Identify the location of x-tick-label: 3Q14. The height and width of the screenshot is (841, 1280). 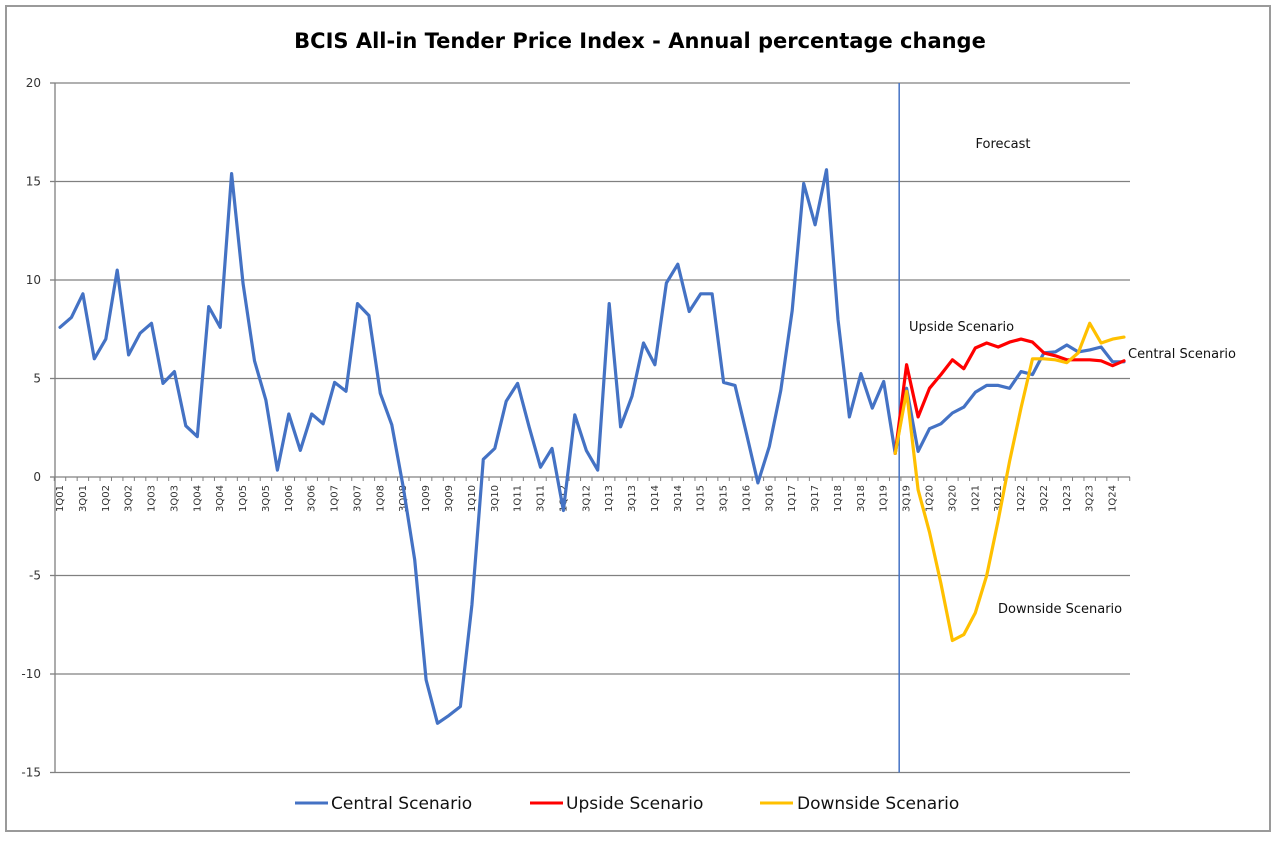
(678, 498).